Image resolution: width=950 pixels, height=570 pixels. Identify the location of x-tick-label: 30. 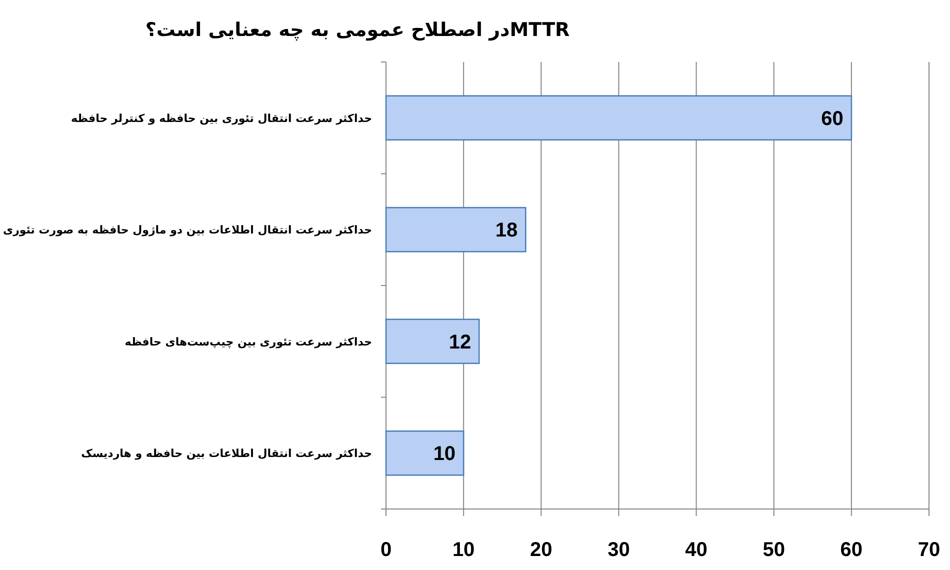
(619, 550).